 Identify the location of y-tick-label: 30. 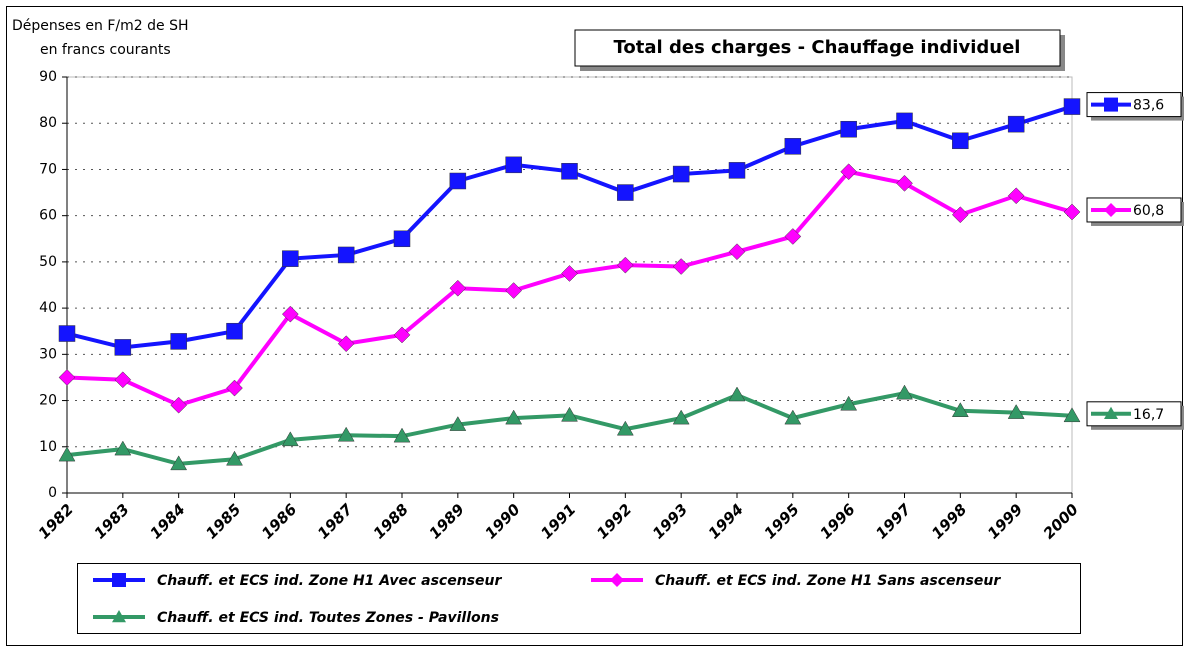
(48, 354).